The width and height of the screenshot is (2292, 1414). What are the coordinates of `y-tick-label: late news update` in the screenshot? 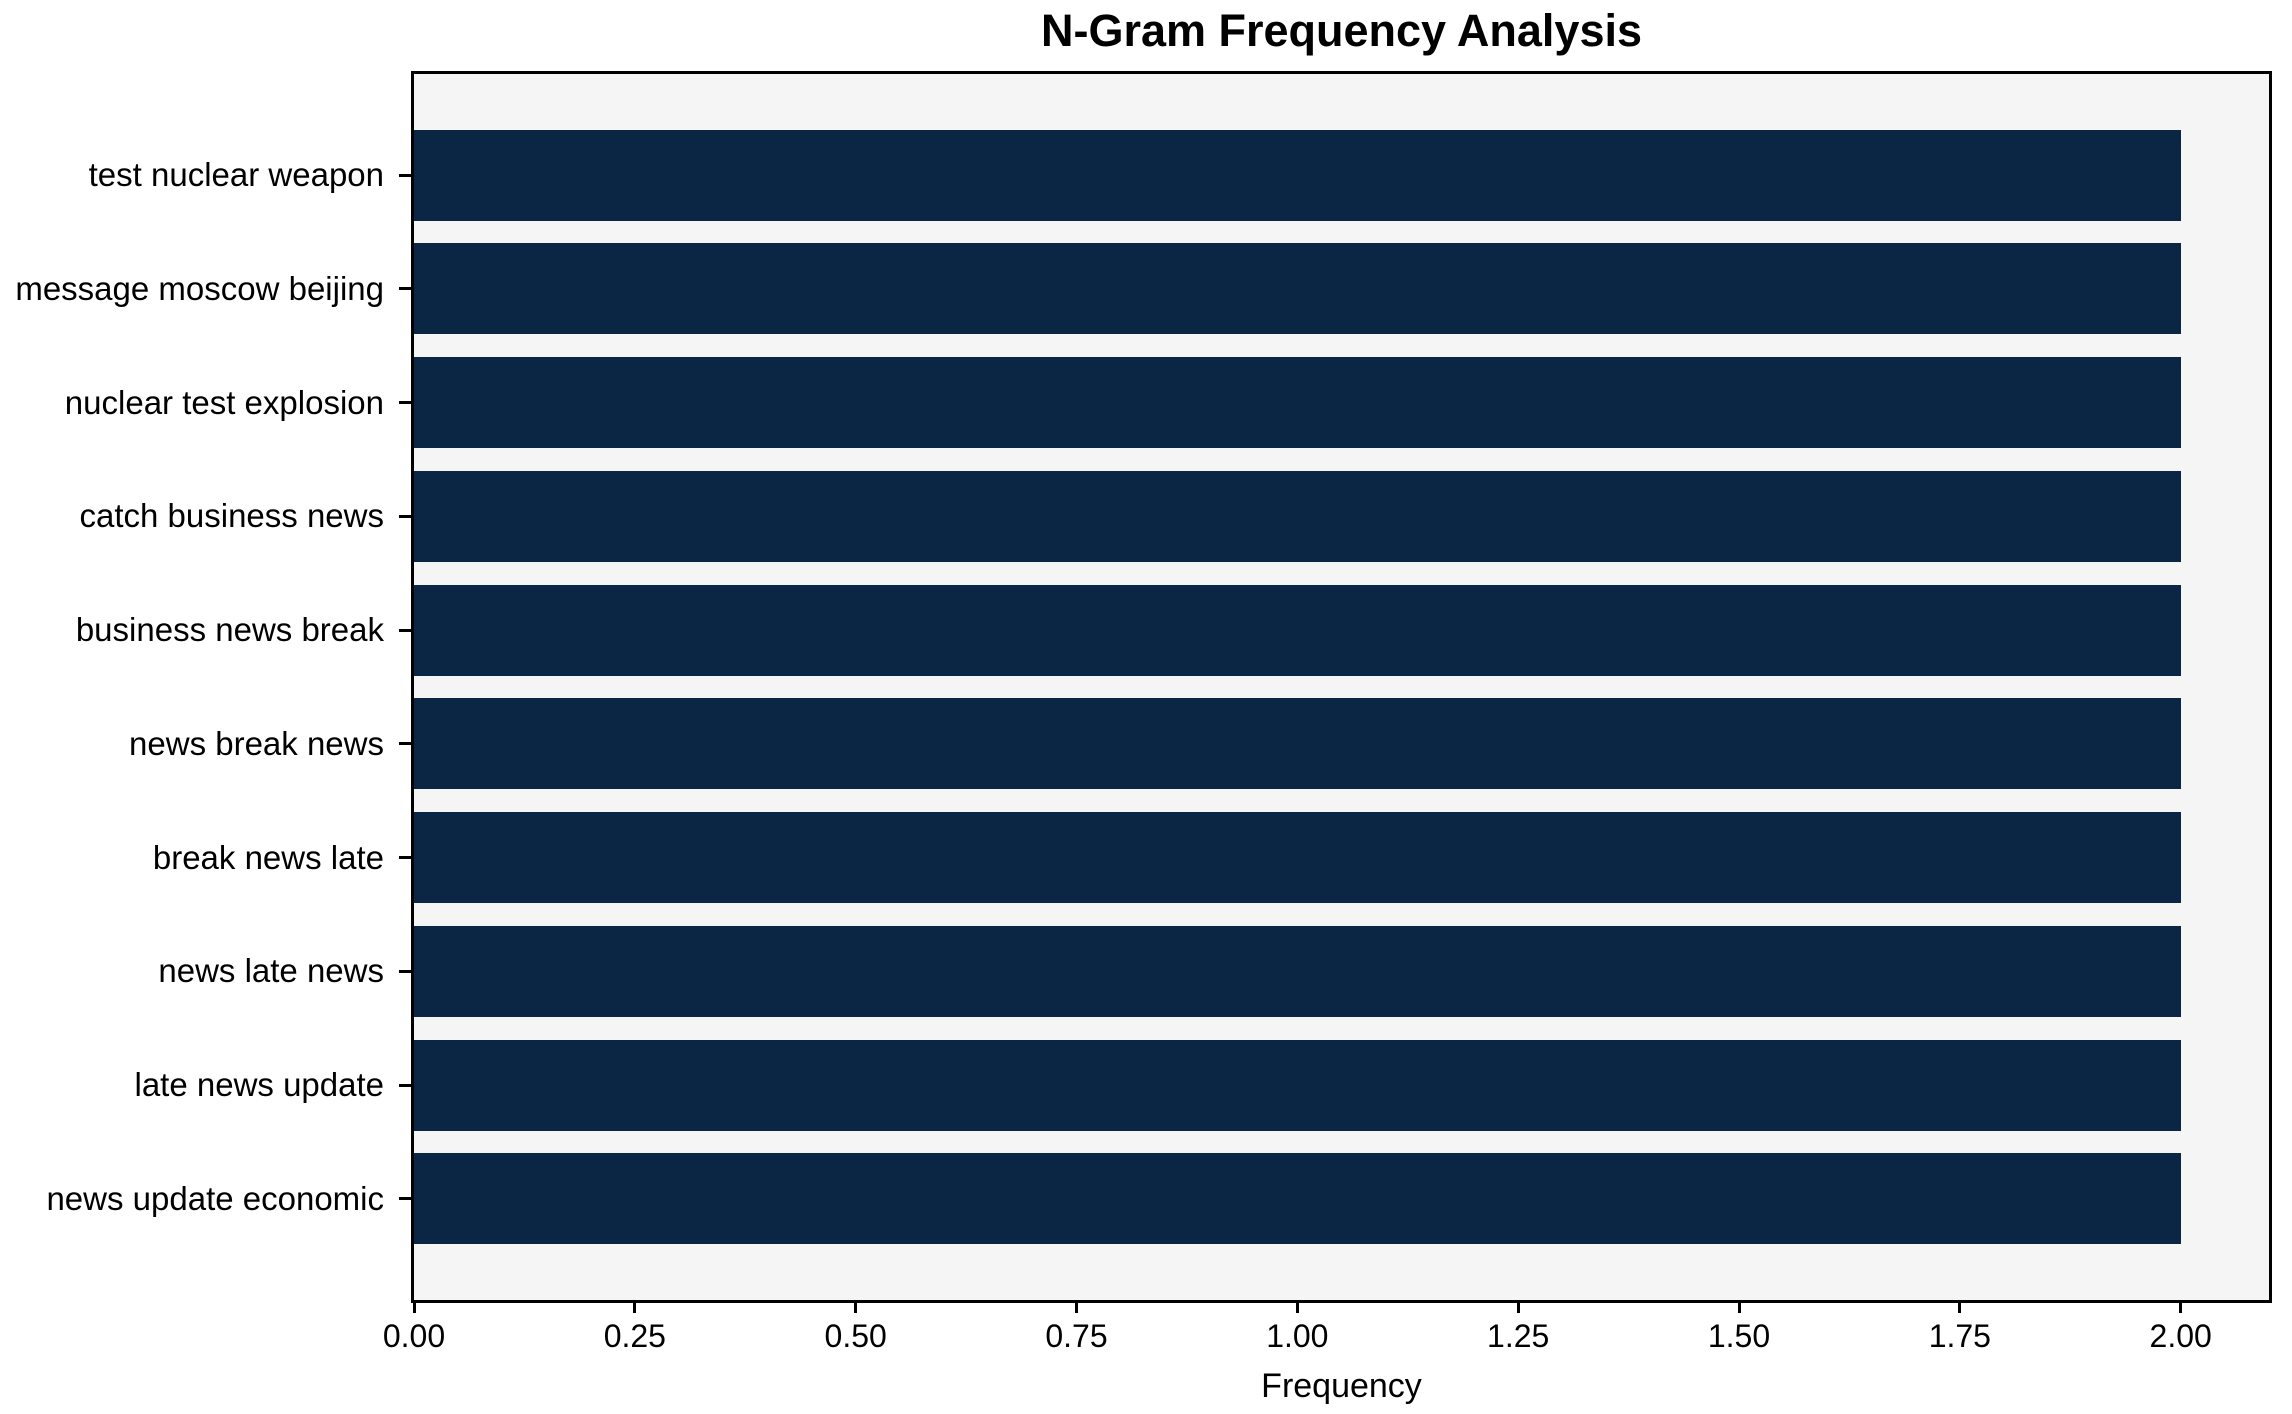 It's located at (259, 1085).